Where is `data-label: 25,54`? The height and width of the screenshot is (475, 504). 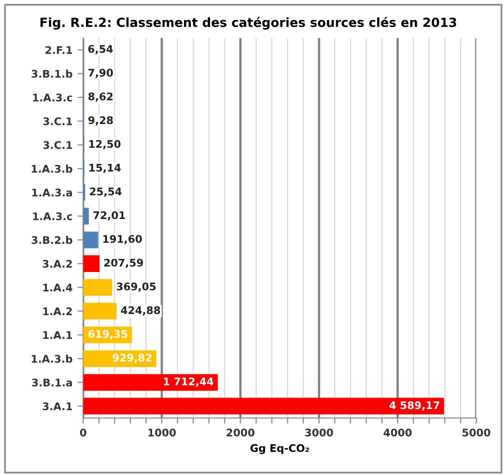
data-label: 25,54 is located at coordinates (106, 192).